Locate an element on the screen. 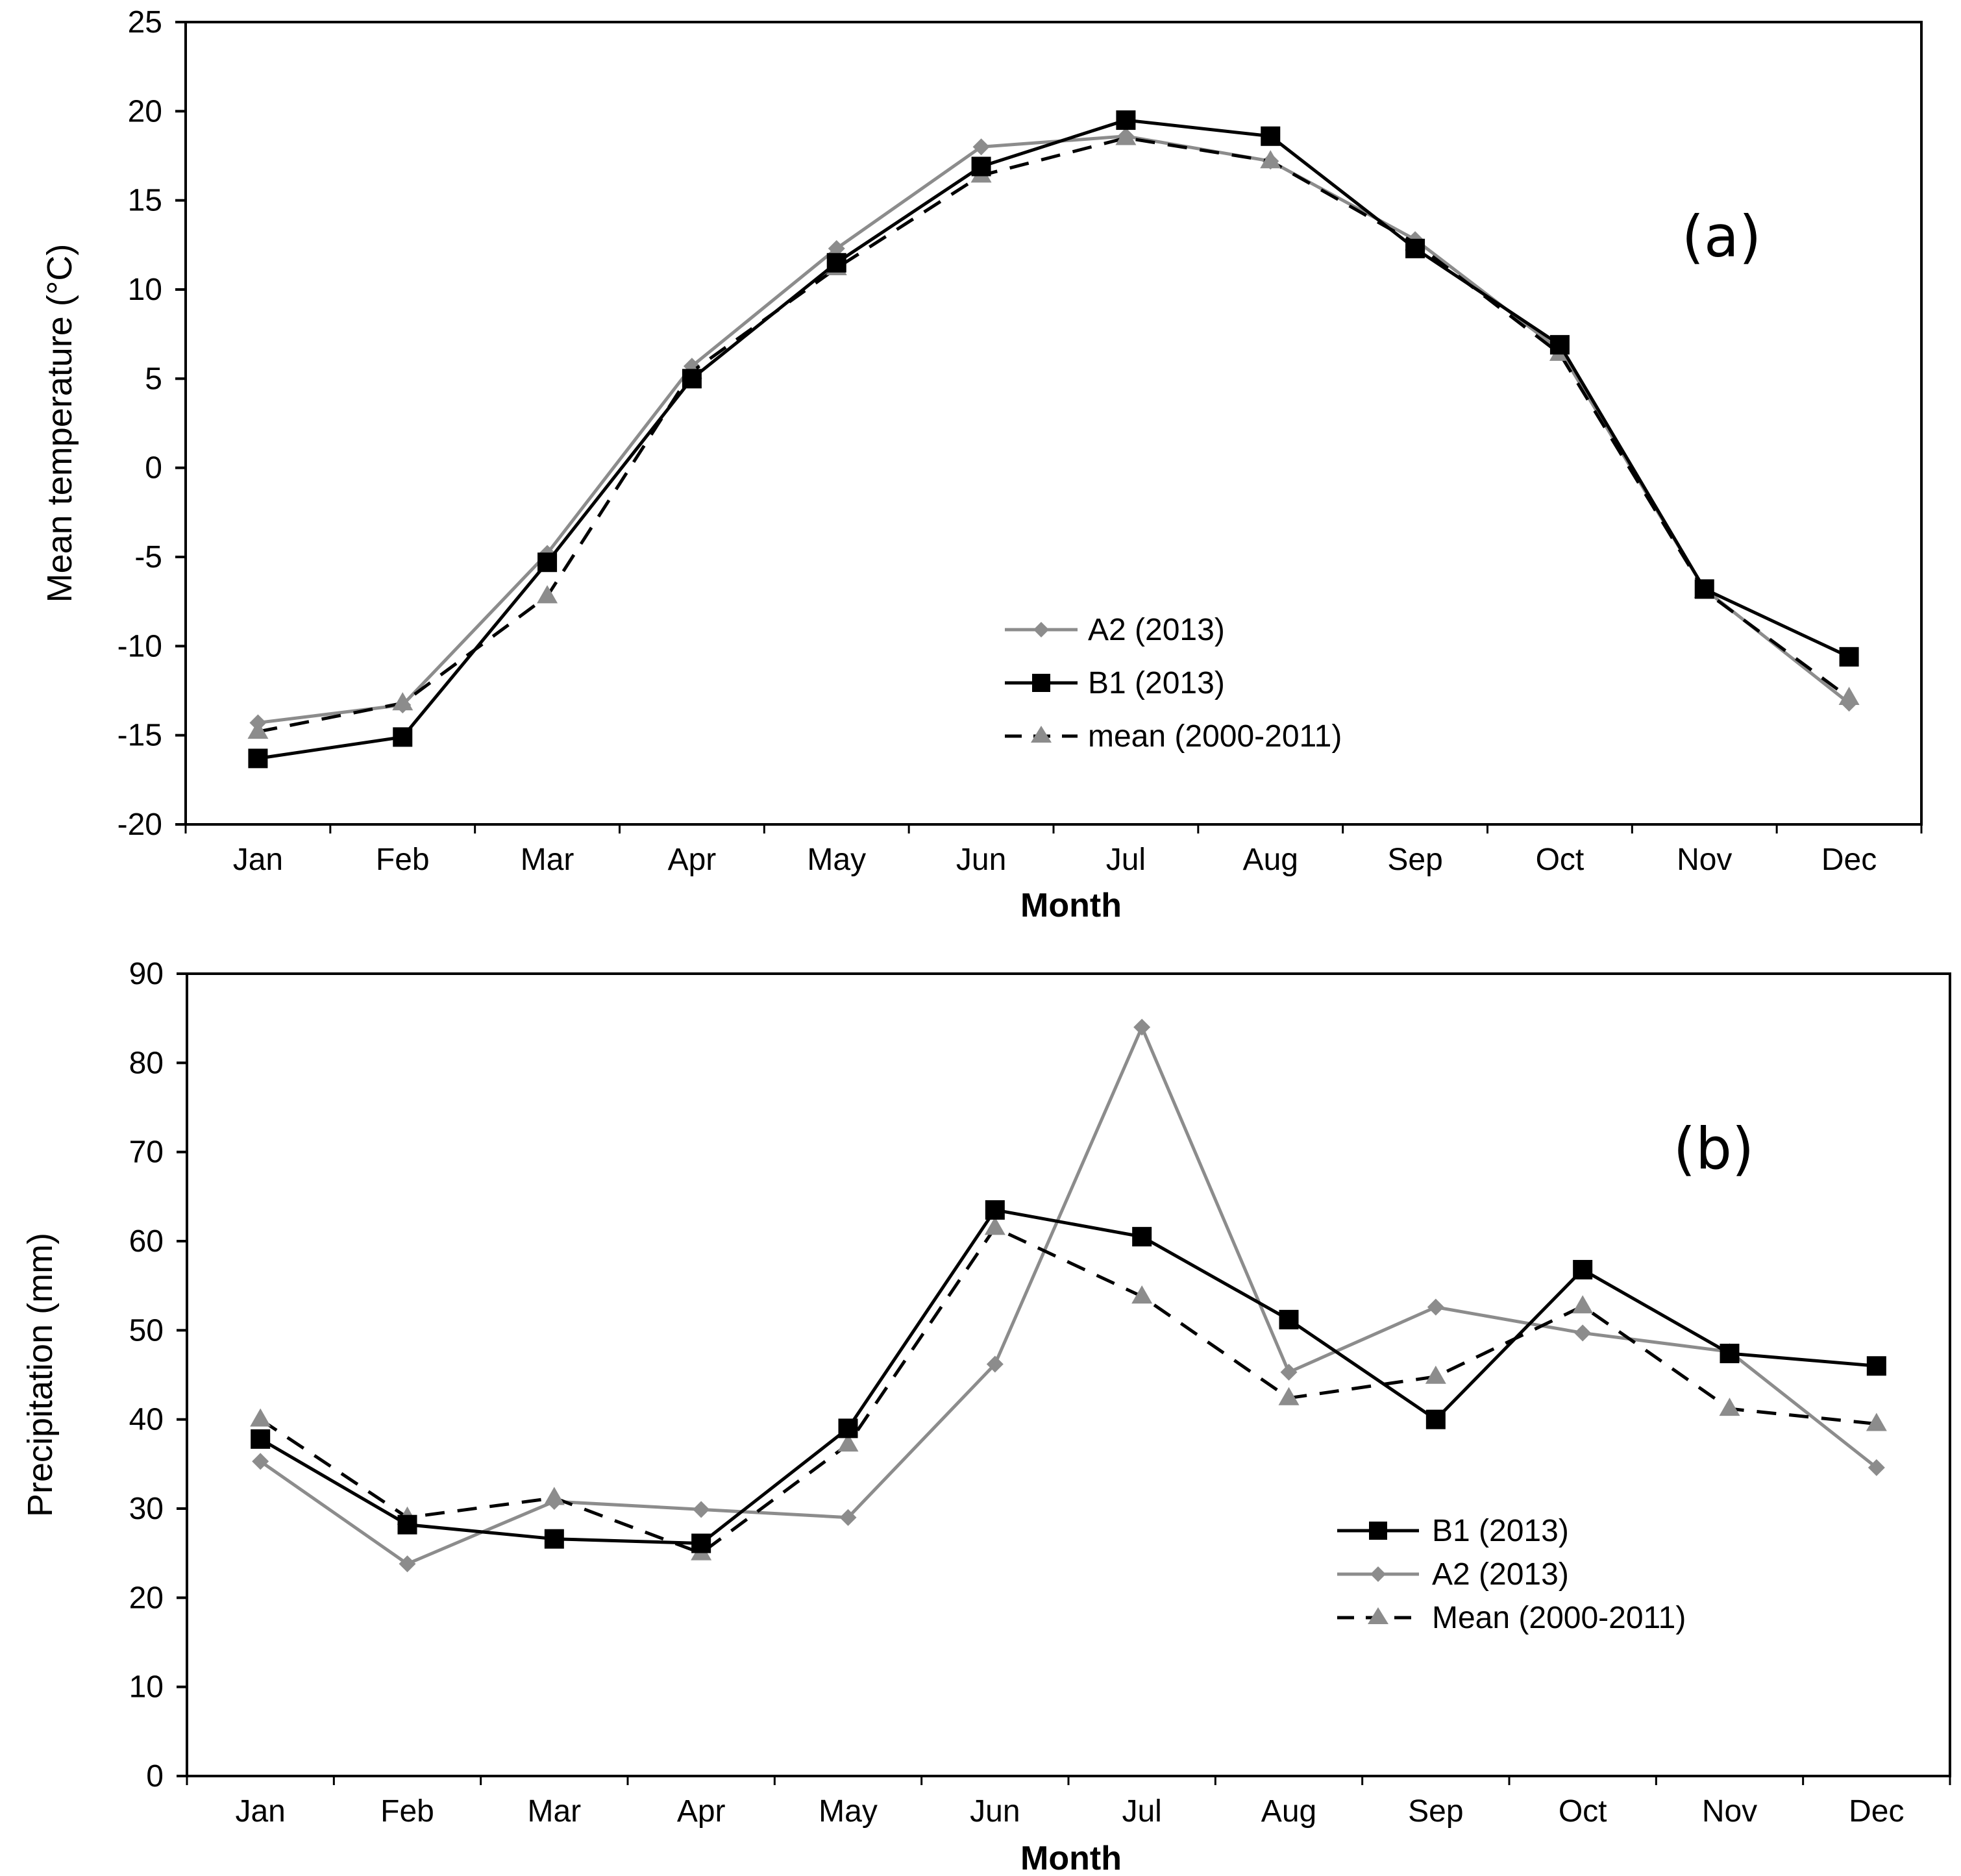  y-tick-label: -20 is located at coordinates (139, 825).